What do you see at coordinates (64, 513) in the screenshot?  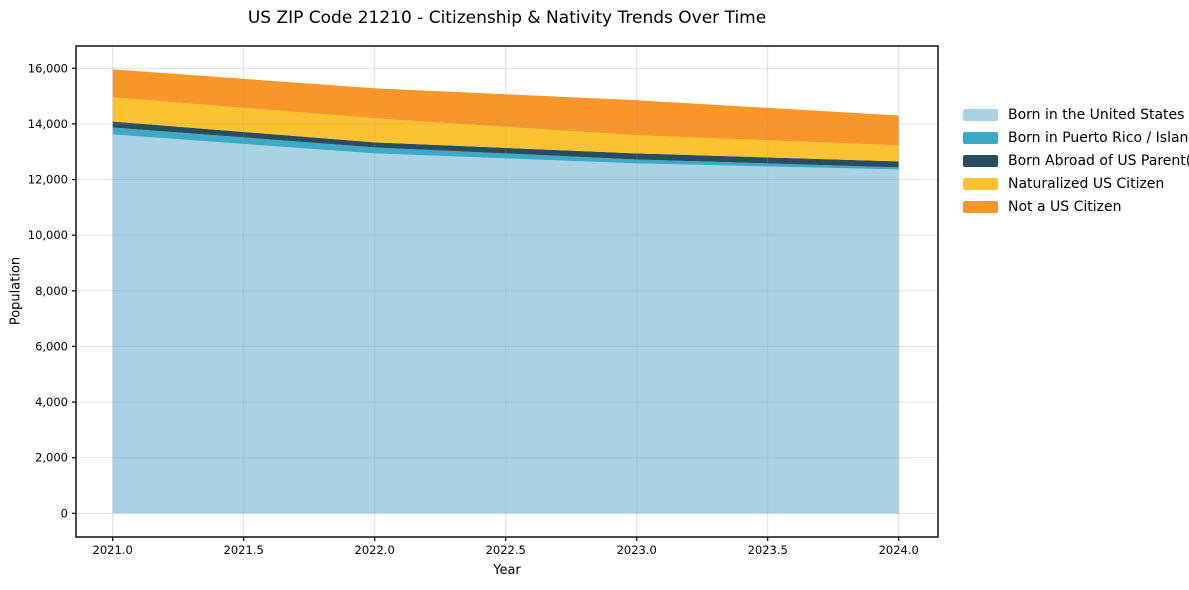 I see `y-tick-label: 0` at bounding box center [64, 513].